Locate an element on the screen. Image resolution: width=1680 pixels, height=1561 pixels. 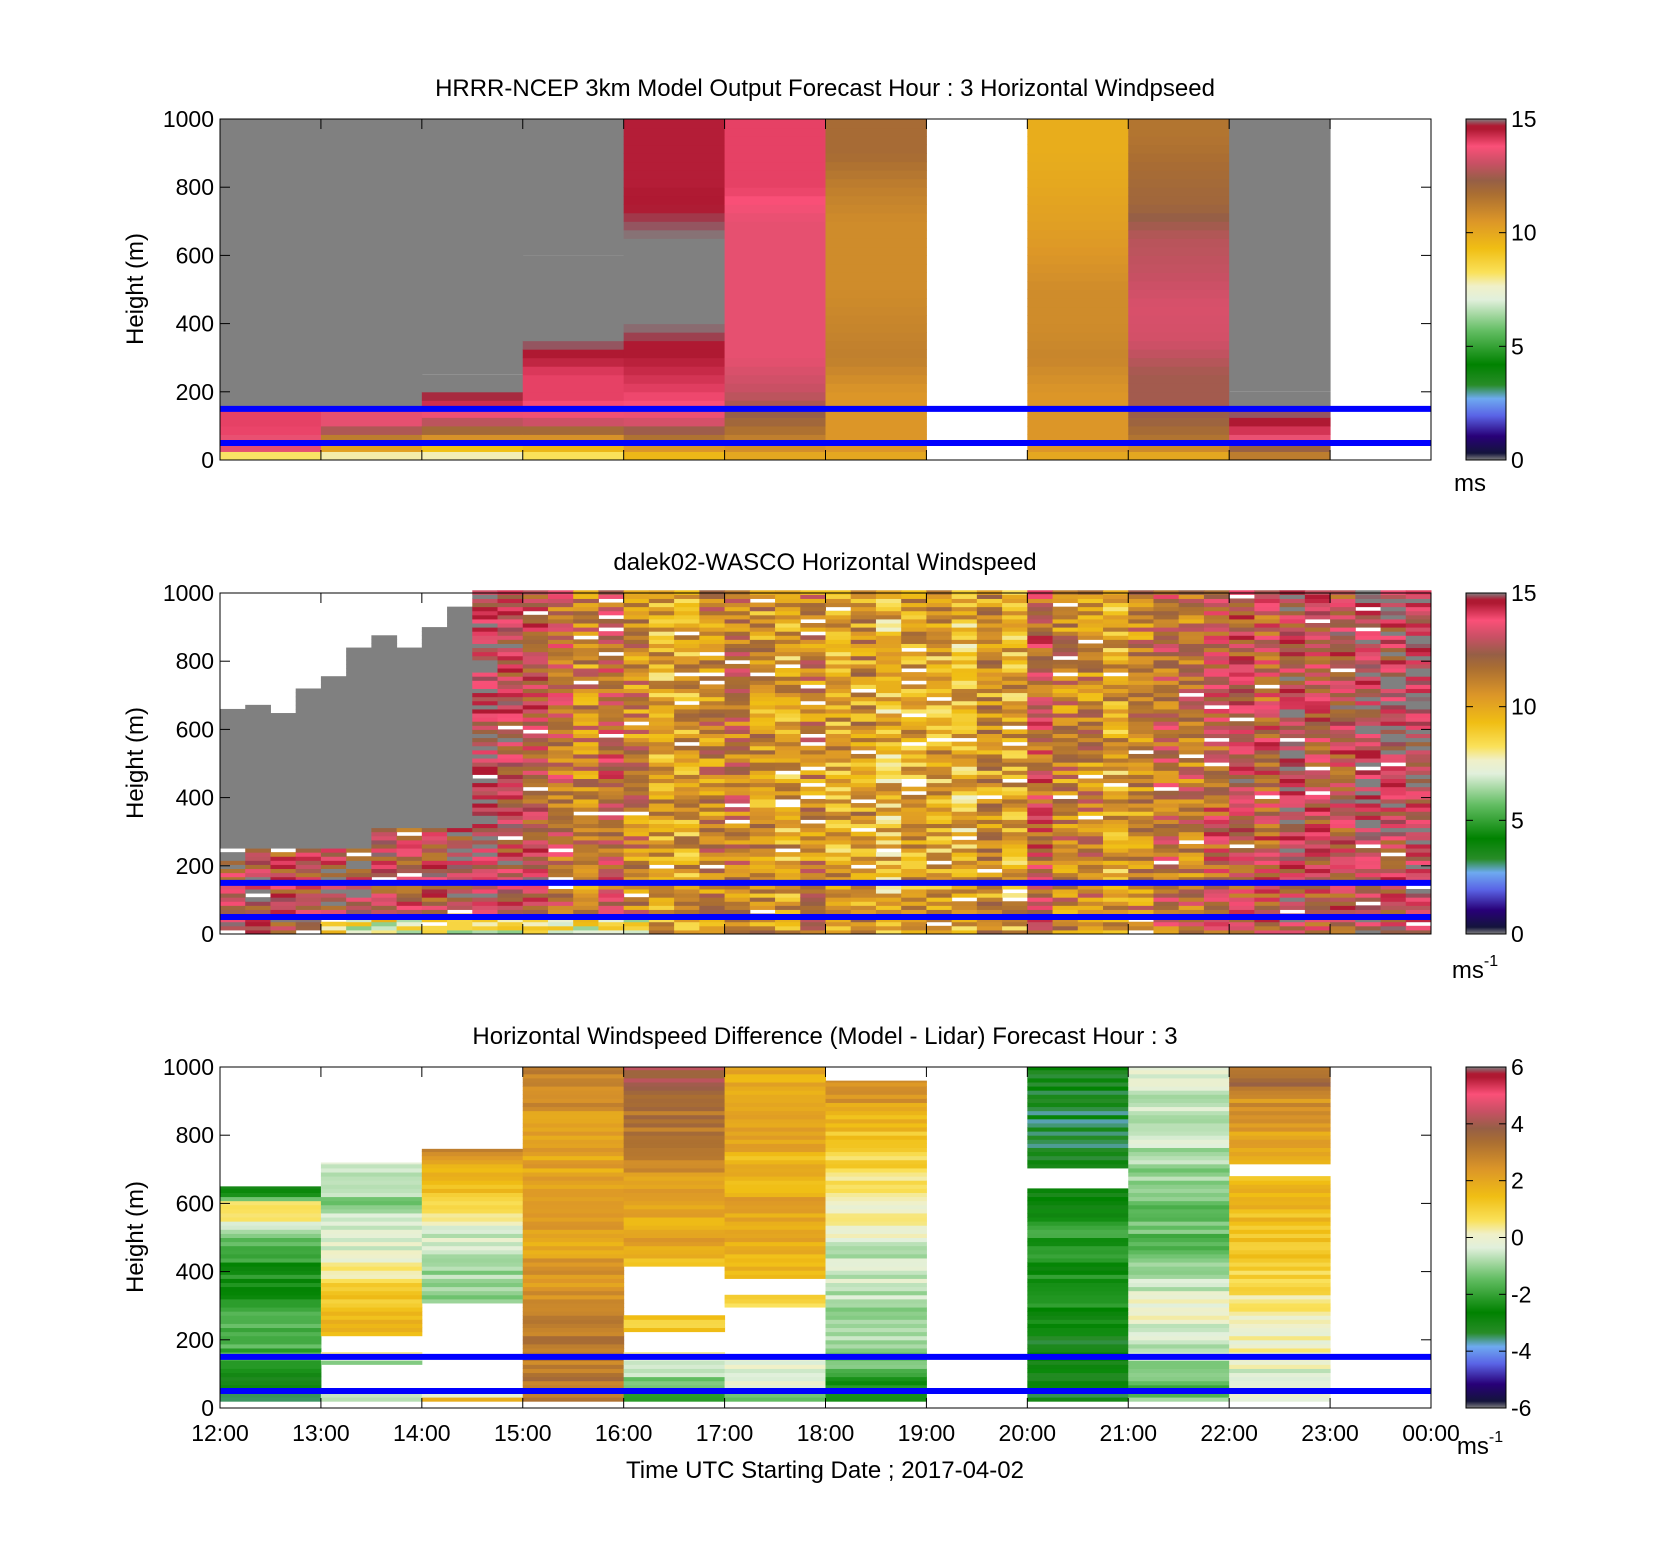
model-reference-lines is located at coordinates (825, 425).